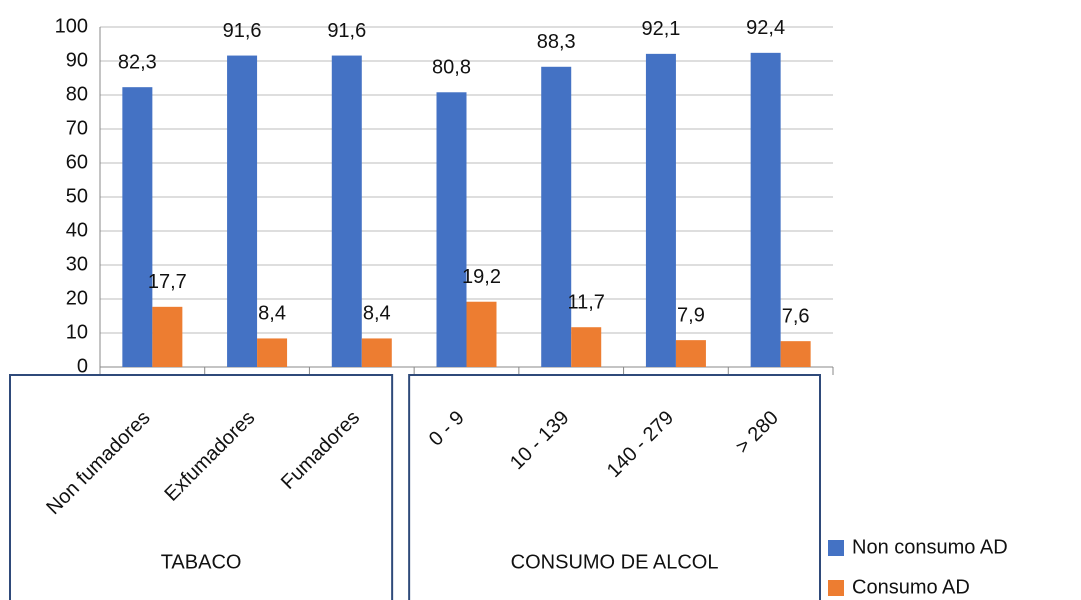 The image size is (1081, 600). Describe the element at coordinates (77, 94) in the screenshot. I see `y-tick-label: 80` at that location.